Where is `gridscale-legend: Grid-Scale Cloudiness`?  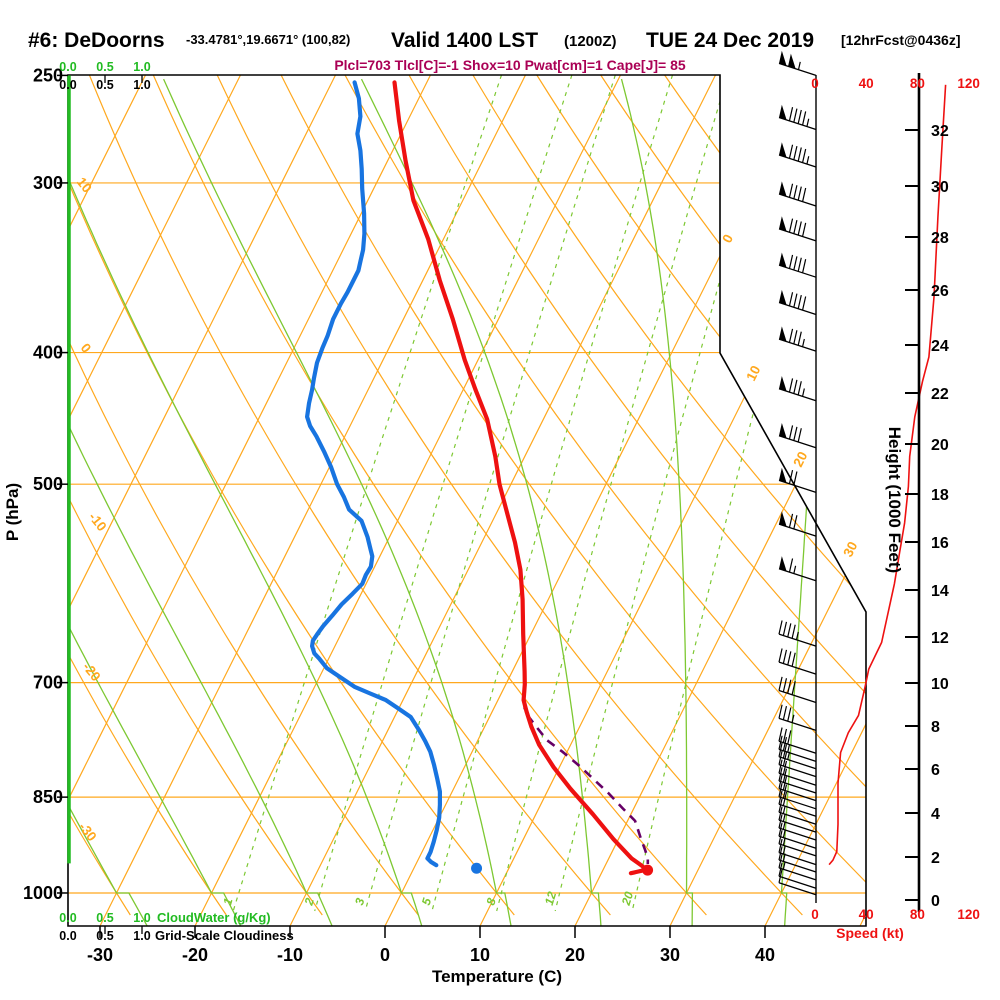
gridscale-legend: Grid-Scale Cloudiness is located at coordinates (224, 935).